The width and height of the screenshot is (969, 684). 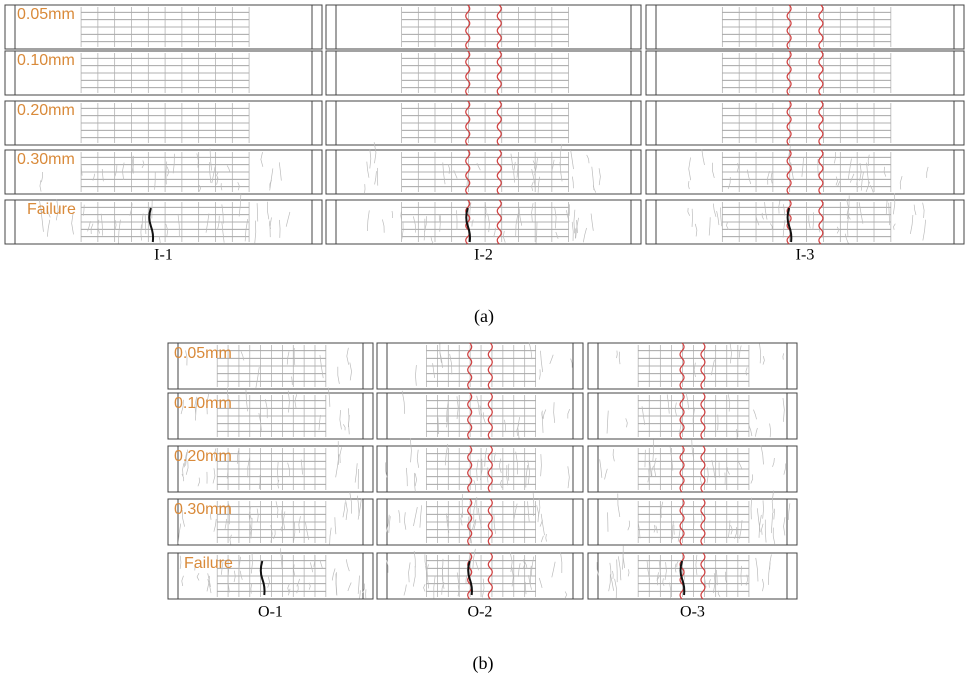 What do you see at coordinates (270, 612) in the screenshot?
I see `specimen-label: O-1` at bounding box center [270, 612].